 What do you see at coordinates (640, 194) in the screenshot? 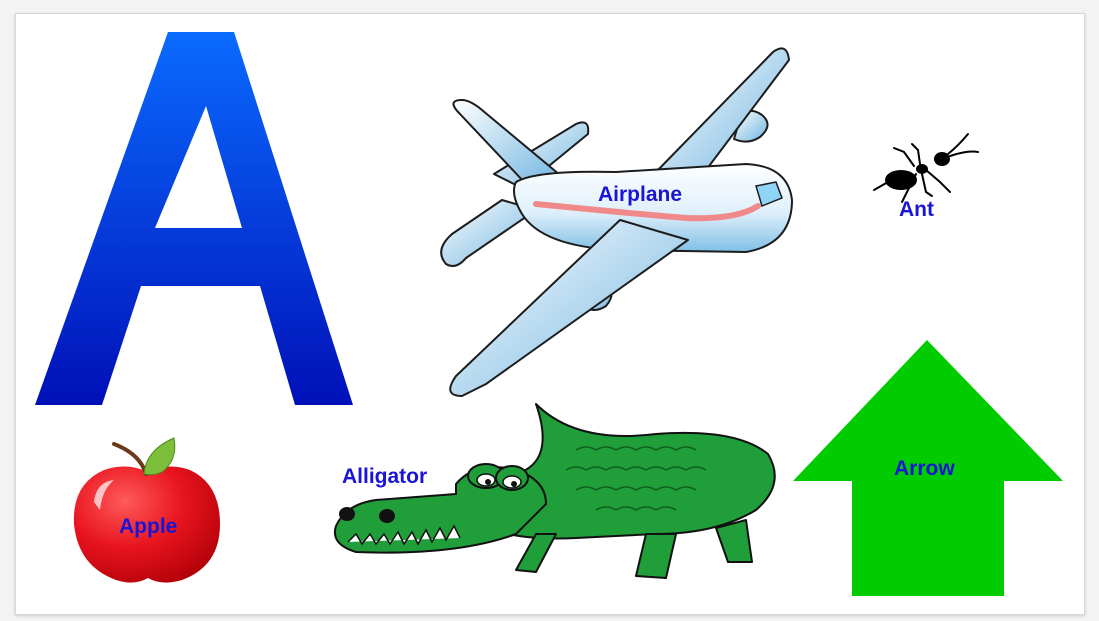
I see `label-airplane: Airplane` at bounding box center [640, 194].